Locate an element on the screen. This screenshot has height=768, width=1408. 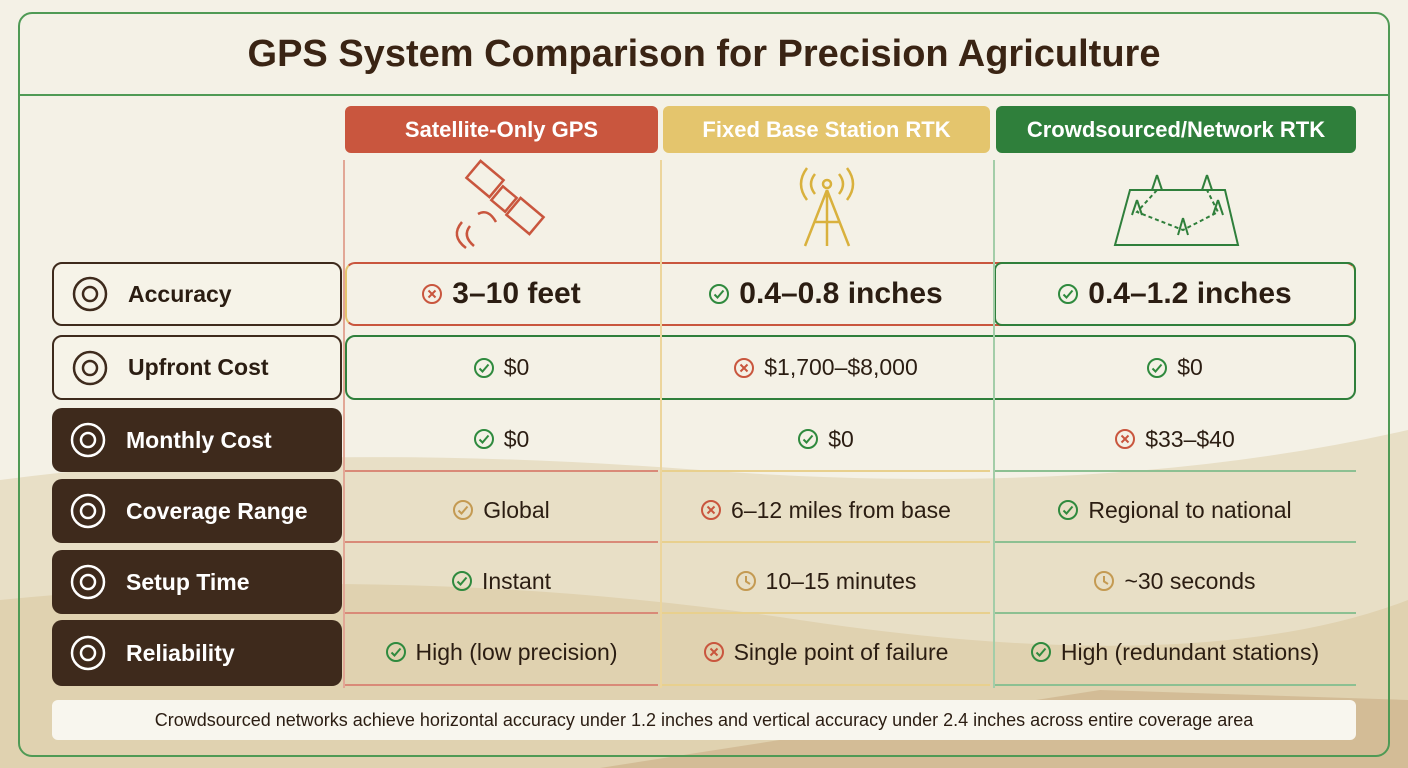
cell-text: Single point of failure is located at coordinates (841, 651).